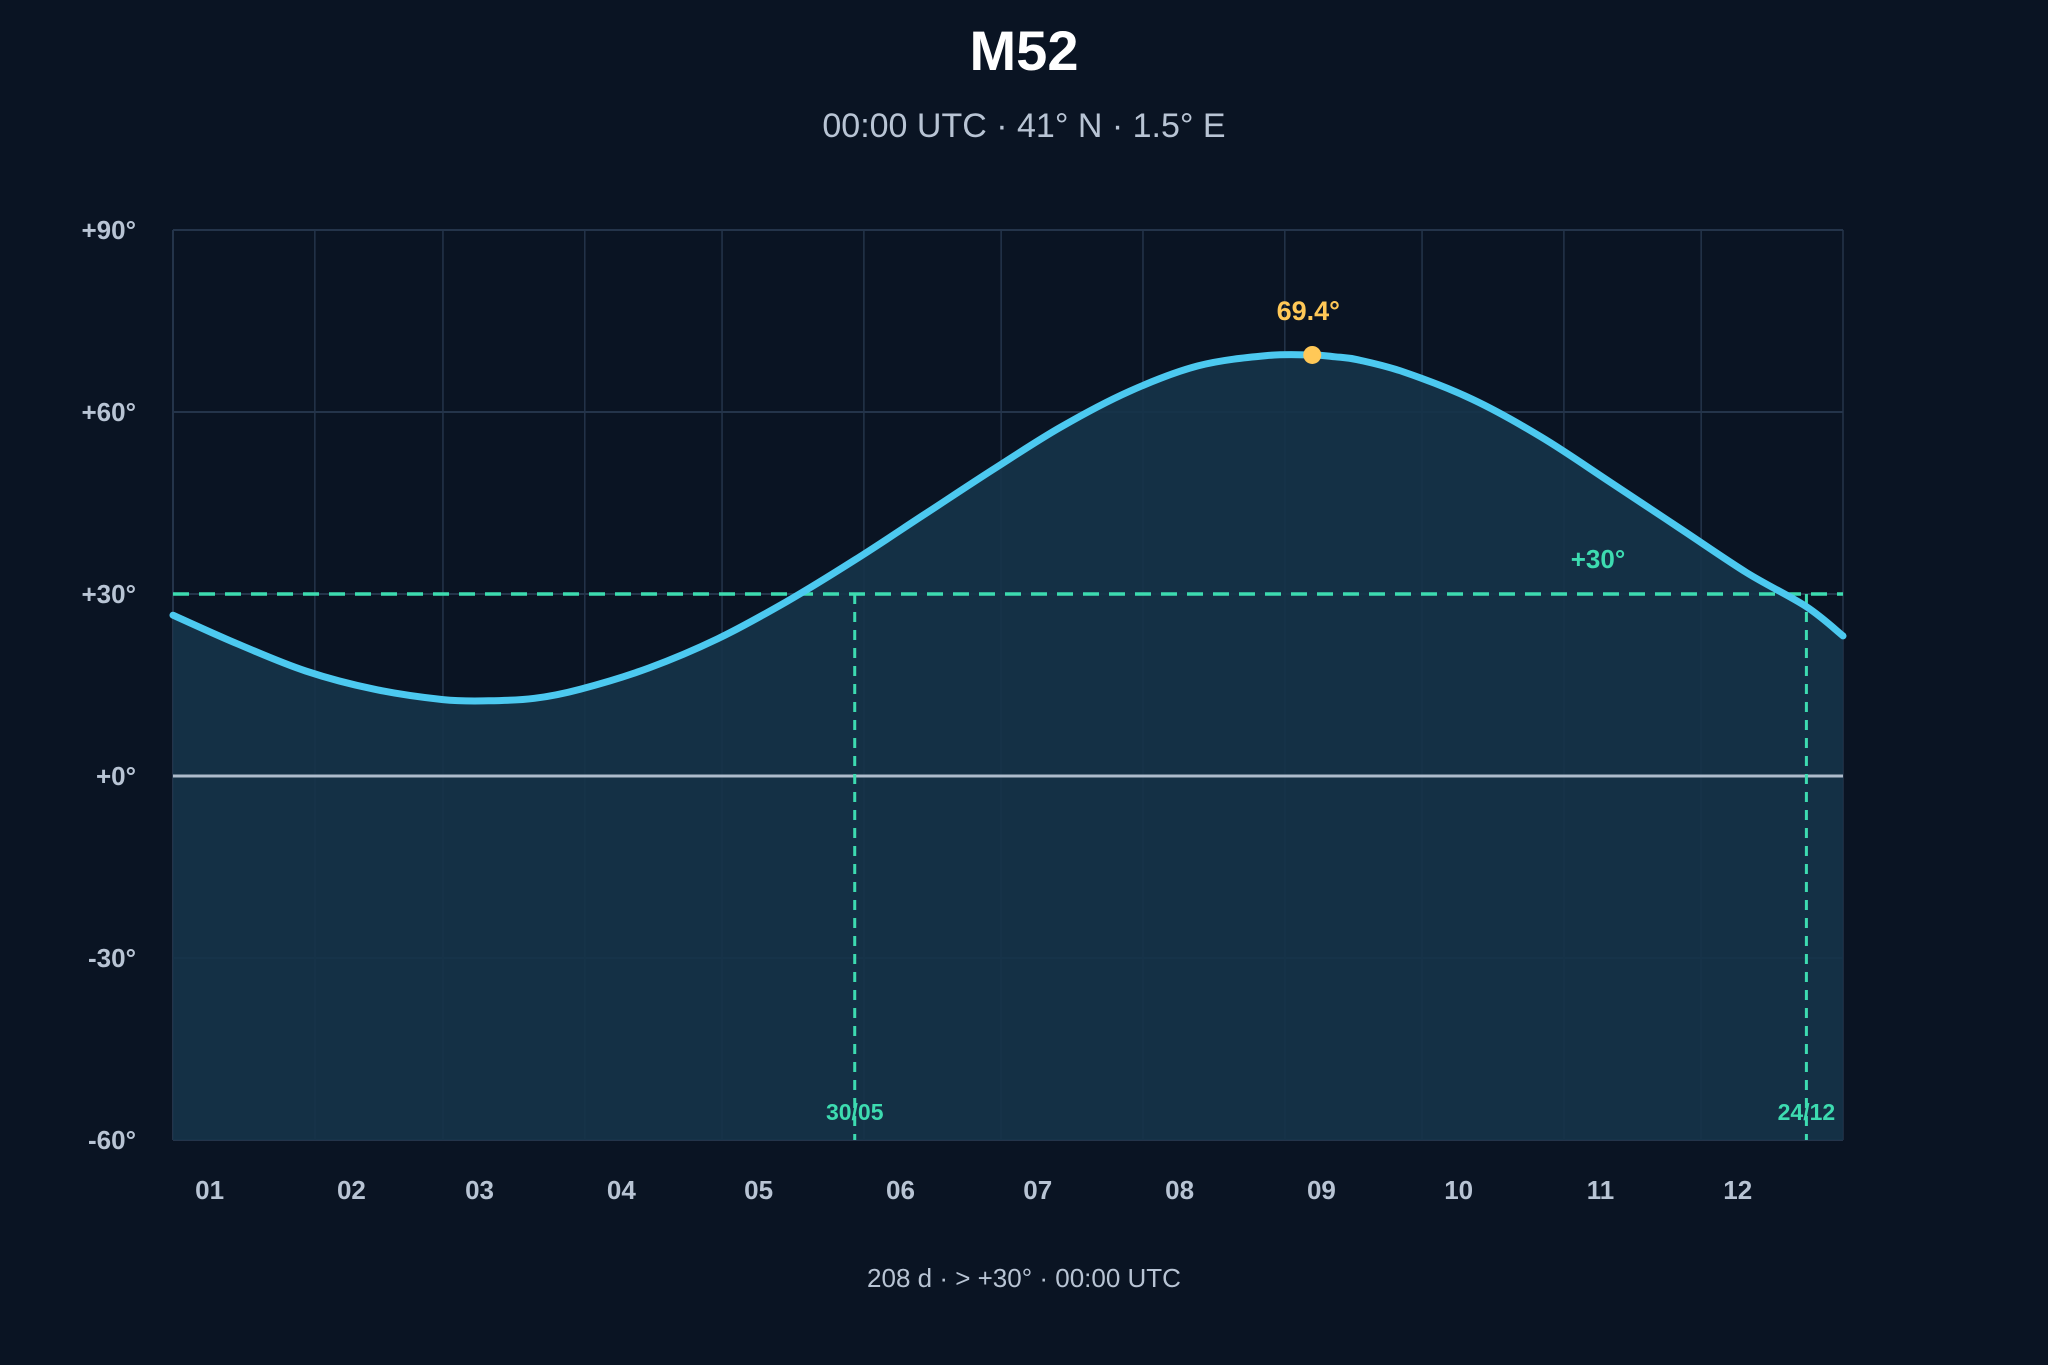  What do you see at coordinates (900, 1190) in the screenshot?
I see `x-tick-label: 06` at bounding box center [900, 1190].